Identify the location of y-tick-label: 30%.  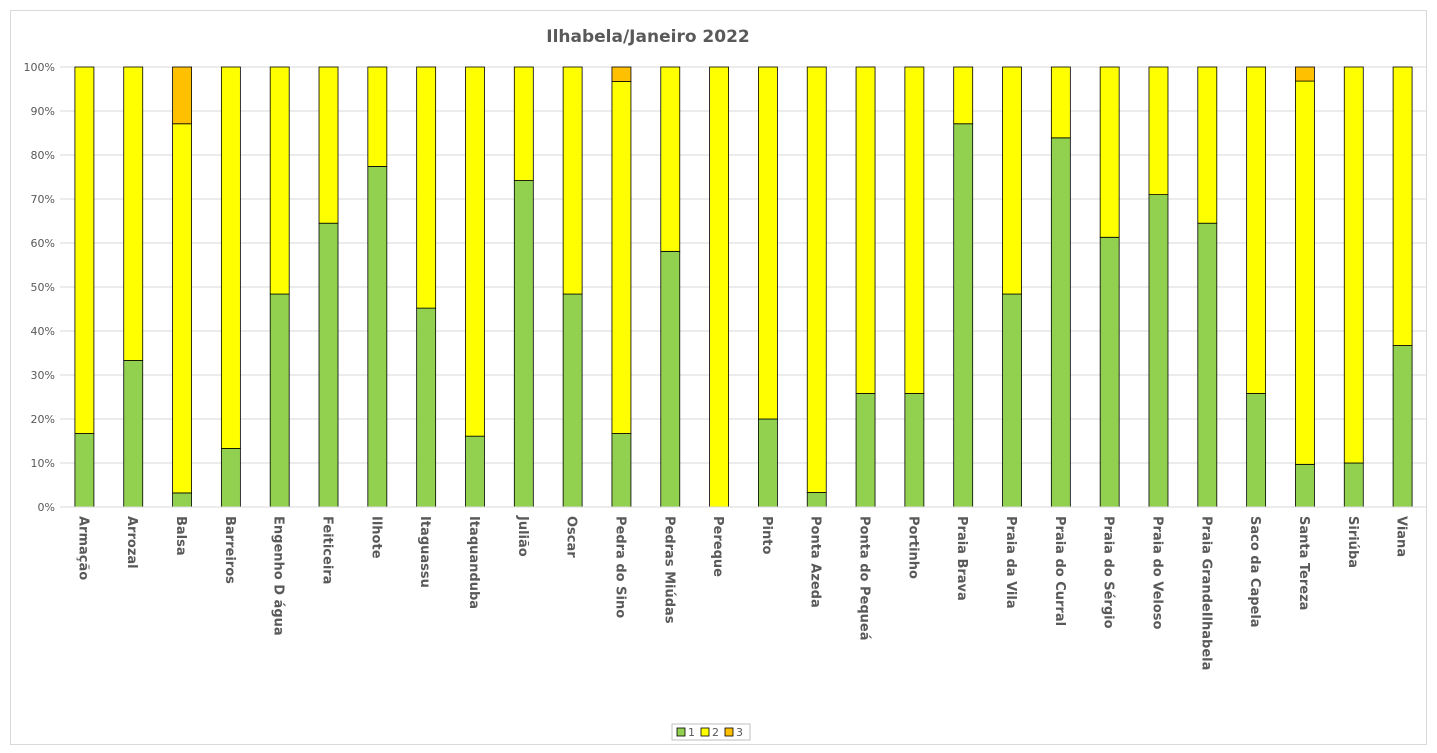
(43, 375).